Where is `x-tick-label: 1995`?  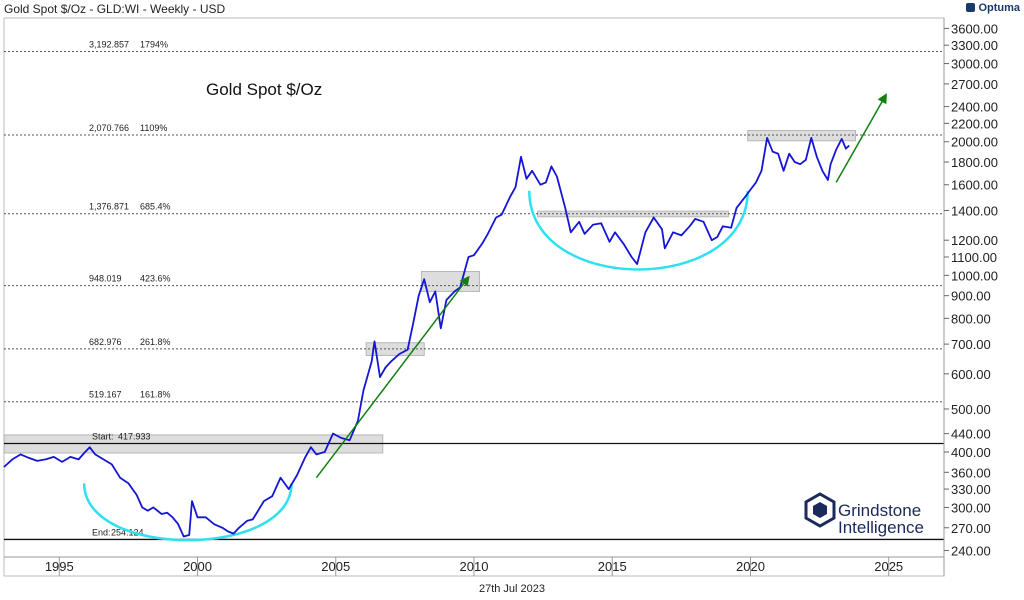
x-tick-label: 1995 is located at coordinates (59, 566).